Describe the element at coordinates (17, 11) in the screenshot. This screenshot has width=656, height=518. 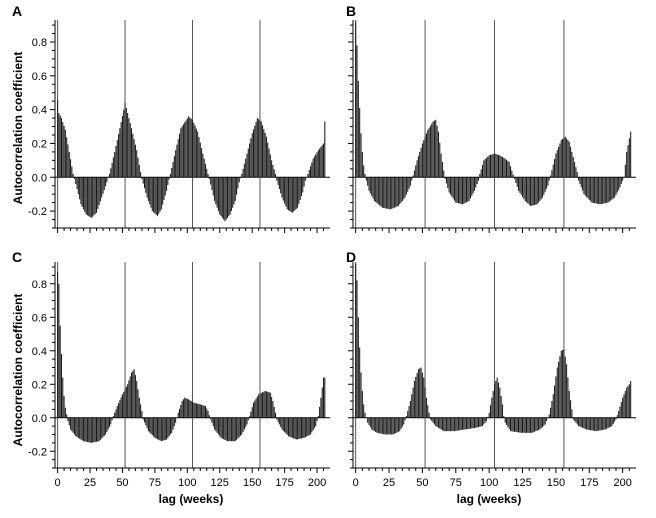
I see `panel-label: A` at that location.